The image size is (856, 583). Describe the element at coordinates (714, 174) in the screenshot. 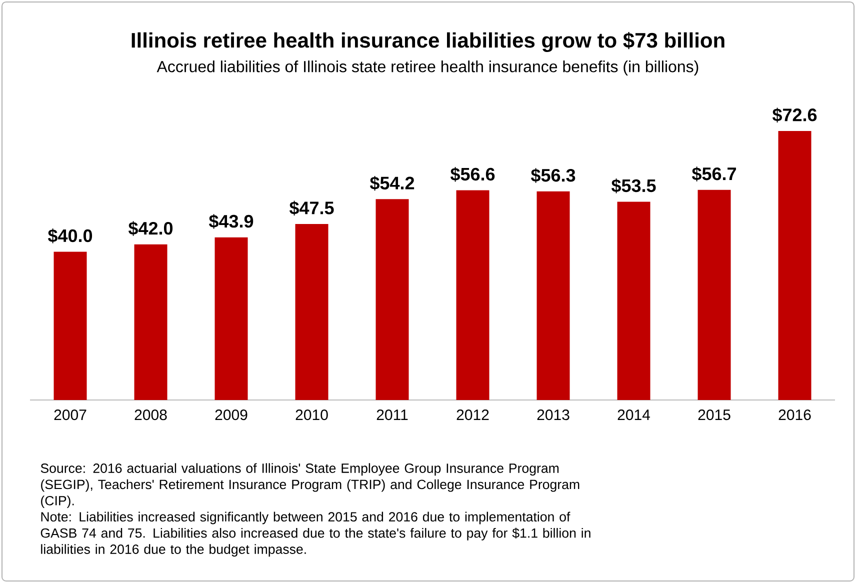

I see `data-label: $56.7` at that location.